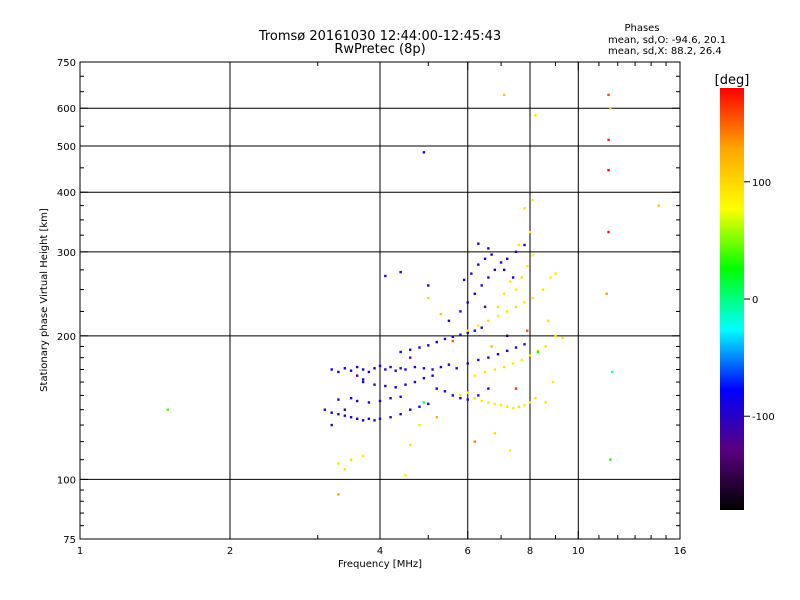  Describe the element at coordinates (380, 564) in the screenshot. I see `x-axis-label: Frequency [MHz]` at that location.